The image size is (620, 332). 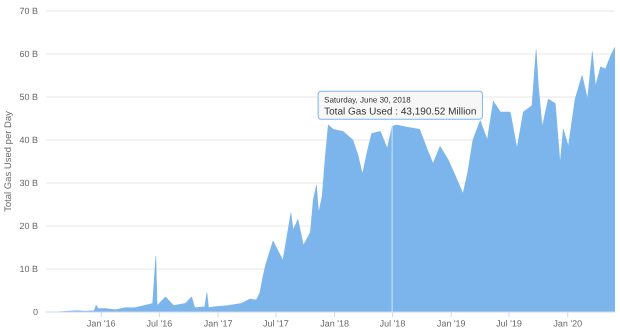 What do you see at coordinates (218, 323) in the screenshot?
I see `x-tick-label: Jan '17` at bounding box center [218, 323].